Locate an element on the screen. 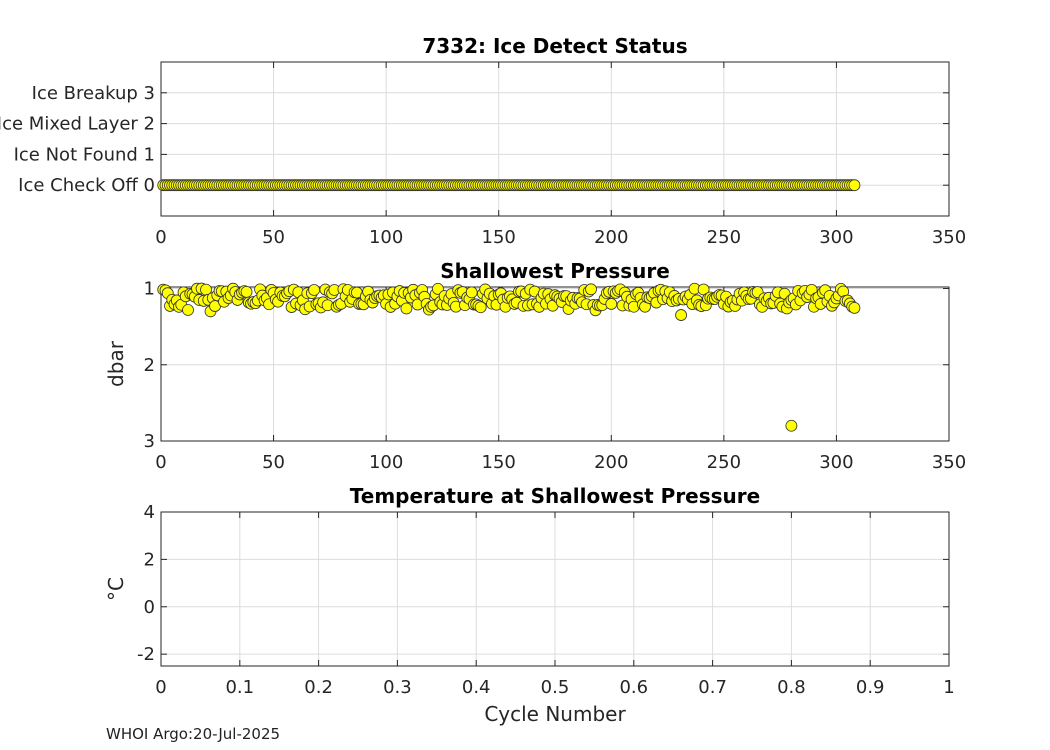  x-tick-label: 0.7 is located at coordinates (712, 687).